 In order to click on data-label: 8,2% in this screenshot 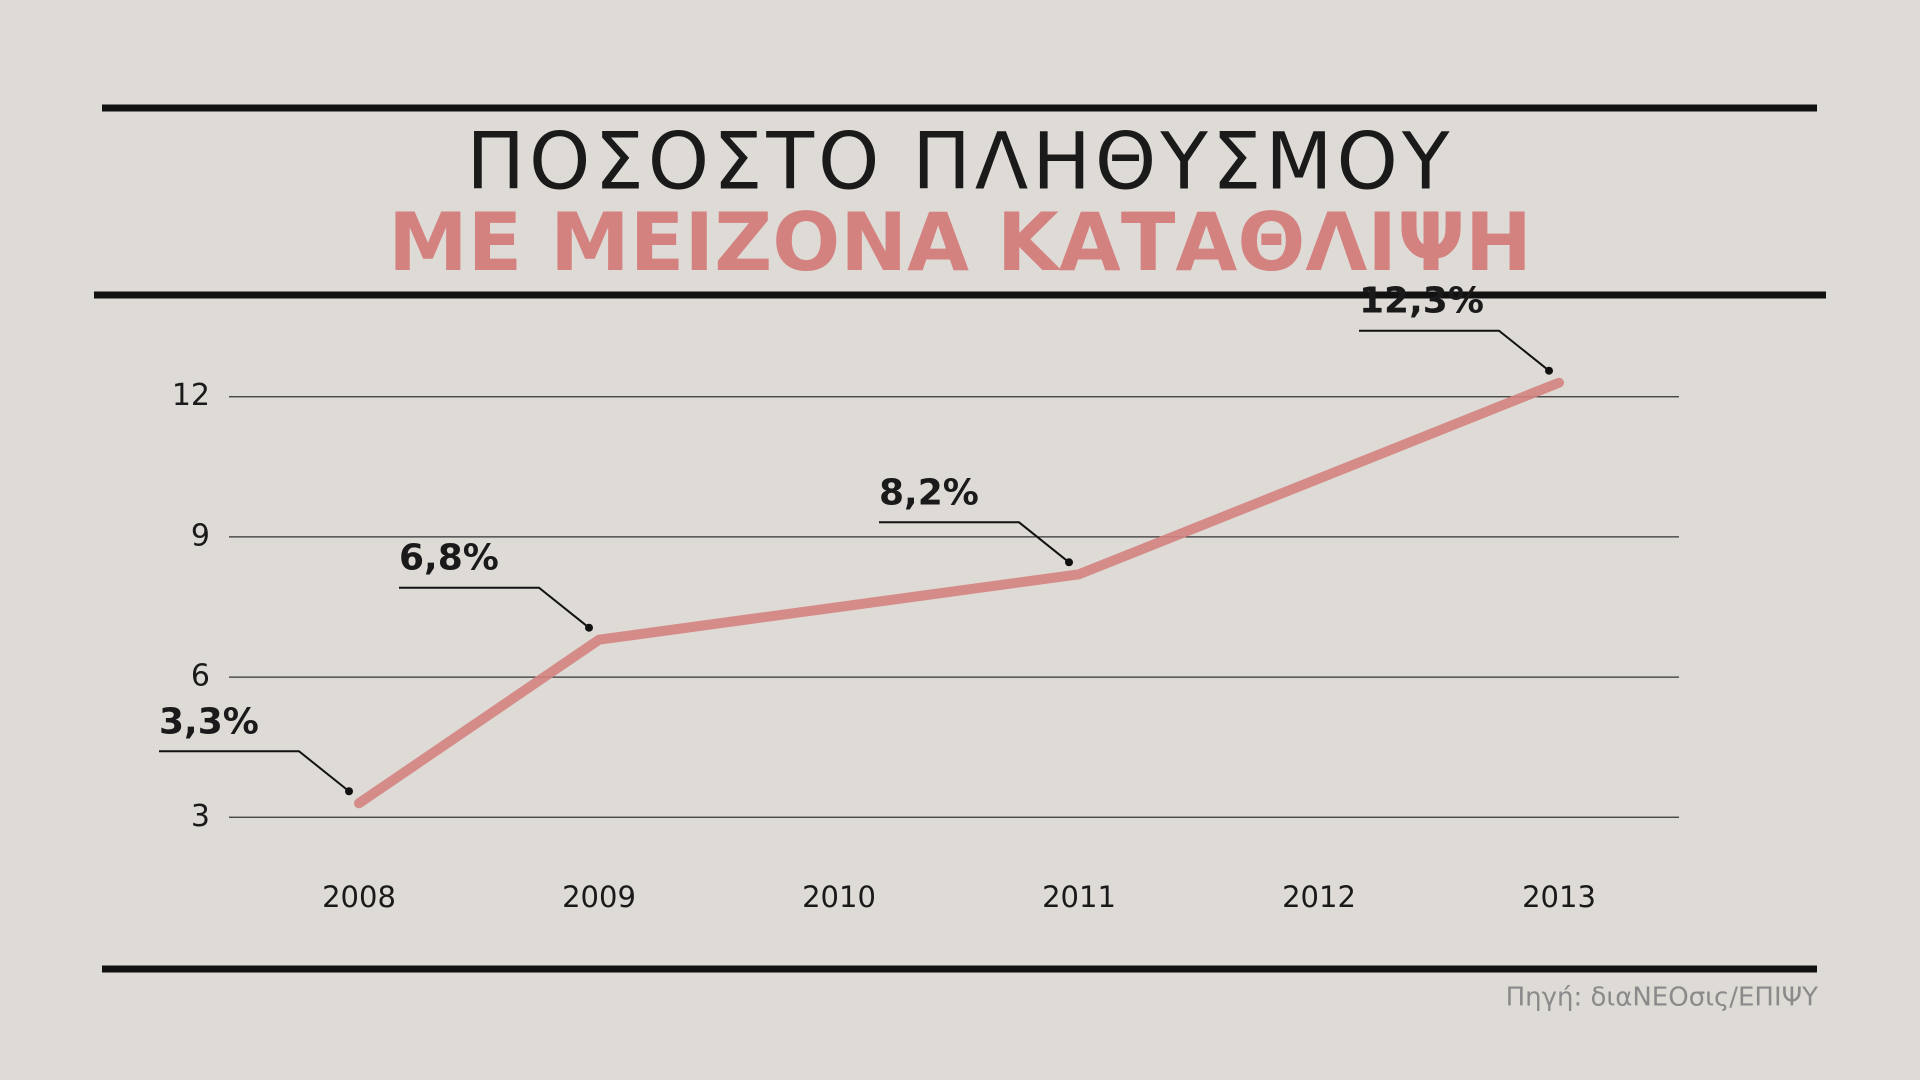, I will do `click(929, 492)`.